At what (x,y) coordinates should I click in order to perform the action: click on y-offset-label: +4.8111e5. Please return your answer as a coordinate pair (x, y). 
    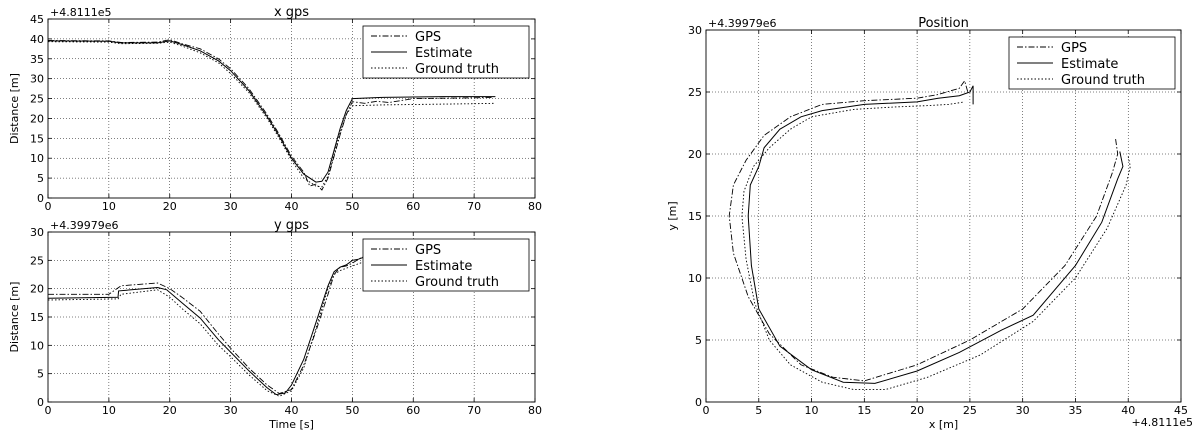
    Looking at the image, I should click on (80, 12).